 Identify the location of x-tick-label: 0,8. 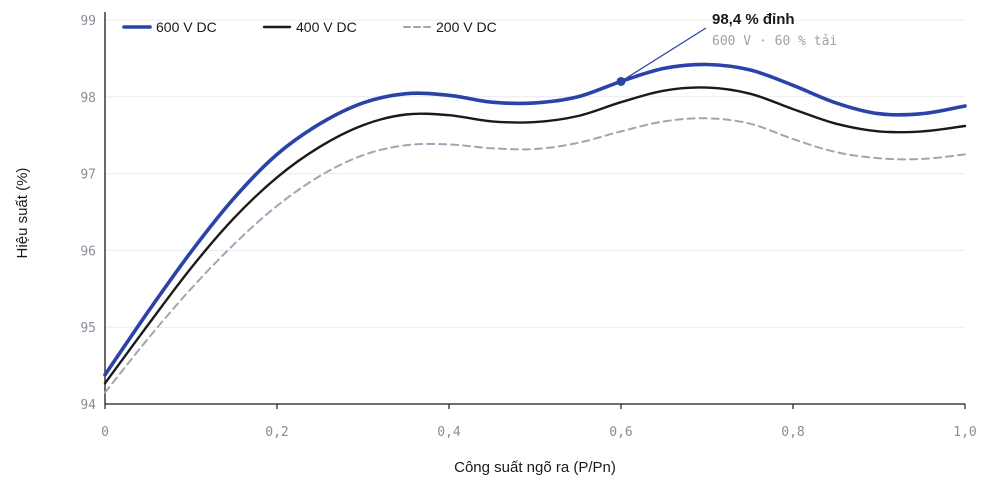
(792, 432).